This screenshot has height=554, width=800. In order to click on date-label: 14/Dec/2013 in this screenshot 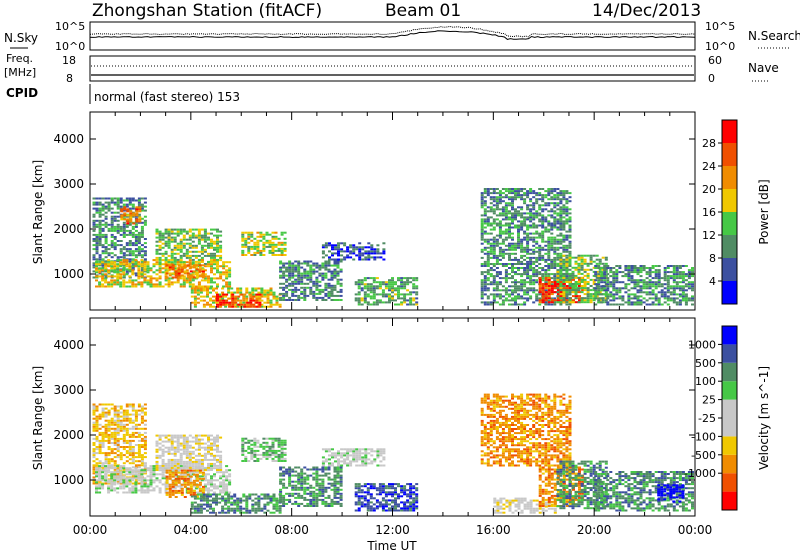, I will do `click(646, 11)`.